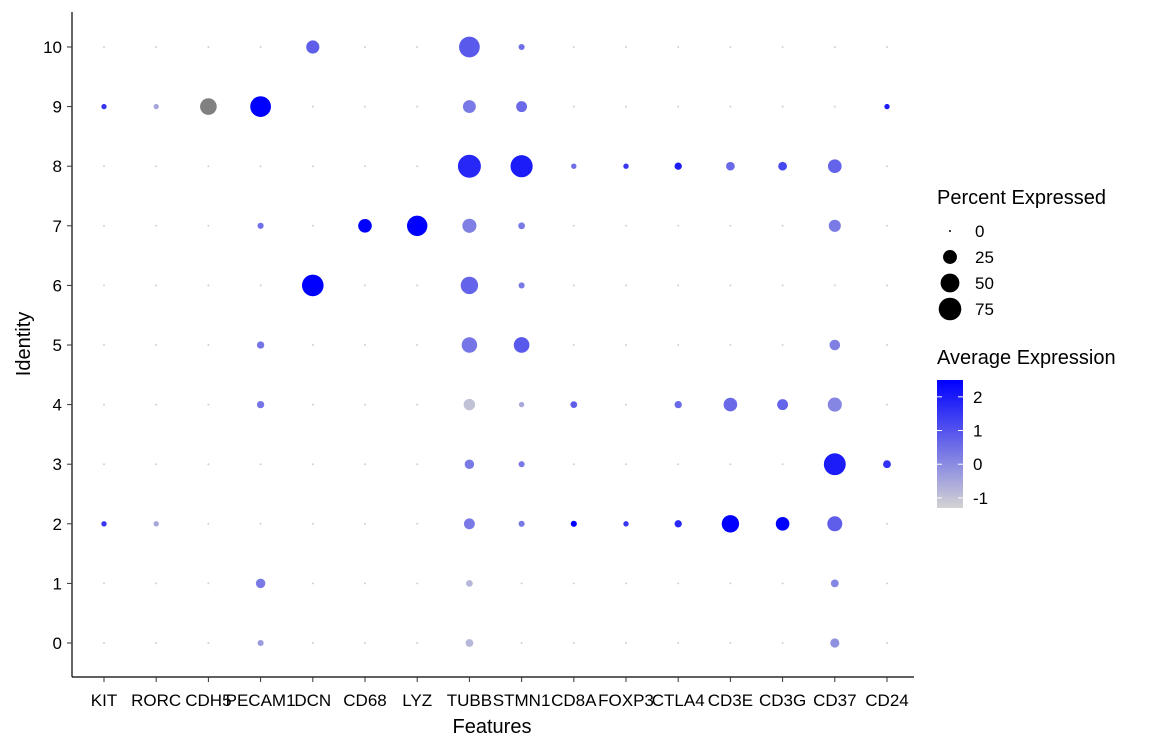  I want to click on size-legend-label: 75, so click(984, 309).